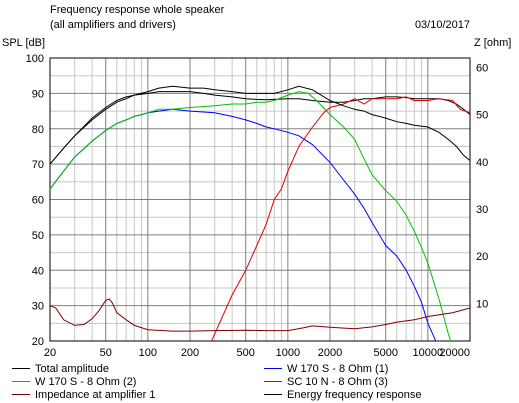 Image resolution: width=519 pixels, height=403 pixels. What do you see at coordinates (113, 25) in the screenshot?
I see `chart-subtitle: (all amplifiers and drivers)` at bounding box center [113, 25].